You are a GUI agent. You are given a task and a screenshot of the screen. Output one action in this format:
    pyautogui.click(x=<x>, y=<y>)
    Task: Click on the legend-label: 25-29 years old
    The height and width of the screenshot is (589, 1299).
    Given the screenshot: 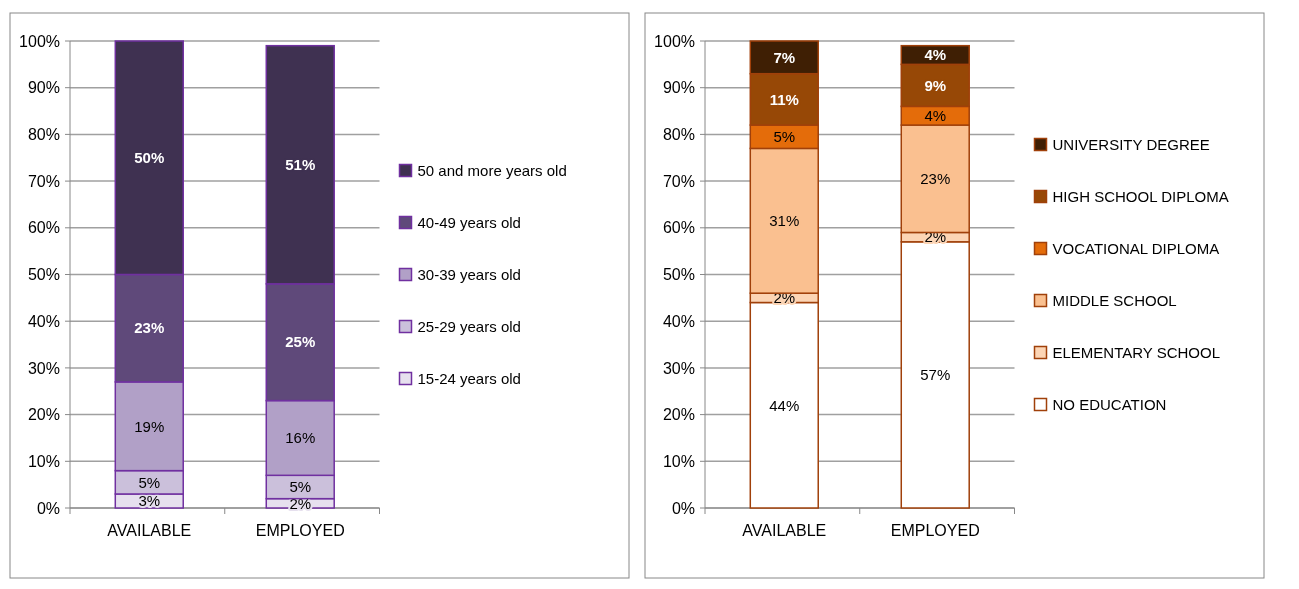 What is the action you would take?
    pyautogui.click(x=469, y=326)
    